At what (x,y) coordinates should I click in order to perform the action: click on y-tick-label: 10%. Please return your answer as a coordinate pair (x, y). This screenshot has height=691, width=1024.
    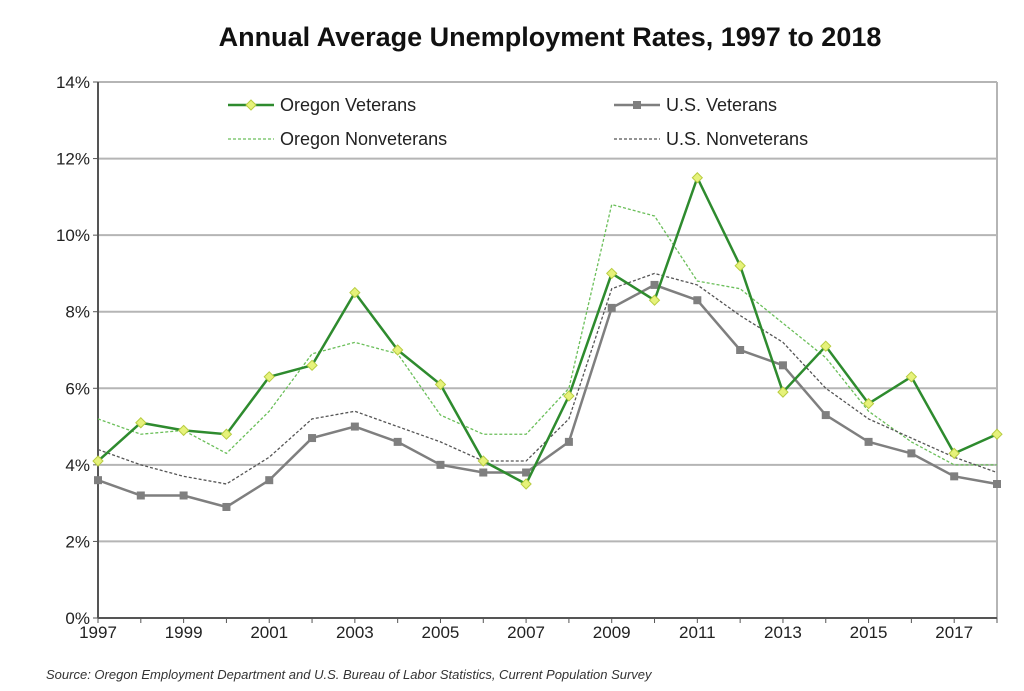
    Looking at the image, I should click on (73, 235).